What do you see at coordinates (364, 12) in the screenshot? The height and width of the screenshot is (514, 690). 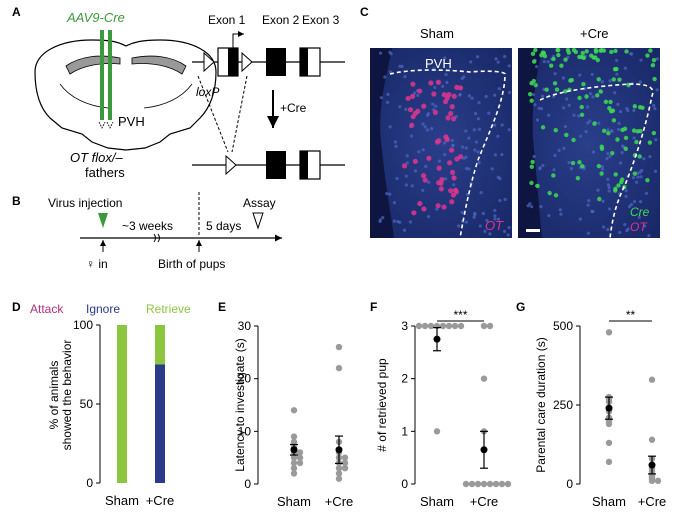 I see `panel-letter-c: C` at bounding box center [364, 12].